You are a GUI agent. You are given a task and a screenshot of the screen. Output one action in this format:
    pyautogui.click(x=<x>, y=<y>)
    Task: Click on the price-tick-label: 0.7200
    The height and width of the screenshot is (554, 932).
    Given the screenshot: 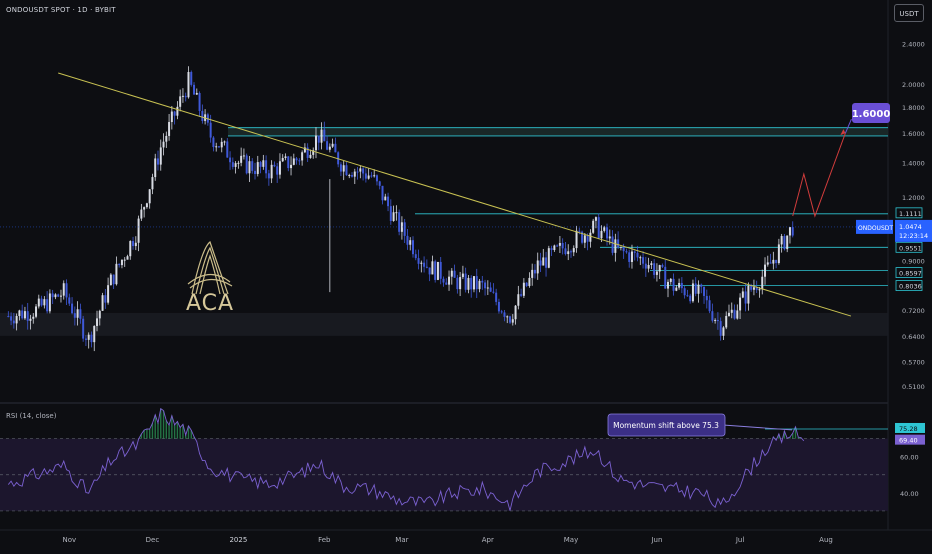 What is the action you would take?
    pyautogui.click(x=913, y=311)
    